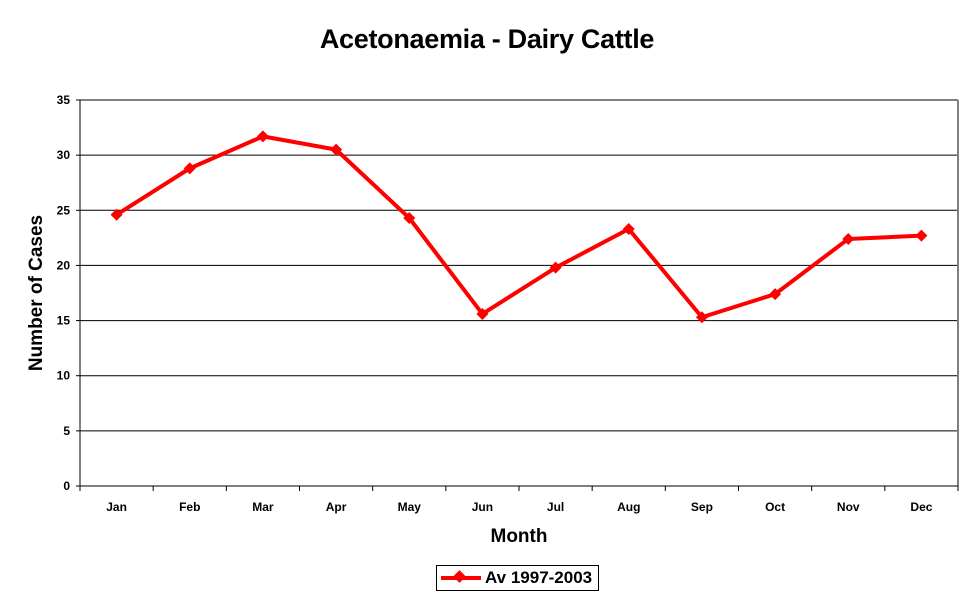 The width and height of the screenshot is (974, 602). What do you see at coordinates (702, 507) in the screenshot?
I see `x-tick-label: Sep` at bounding box center [702, 507].